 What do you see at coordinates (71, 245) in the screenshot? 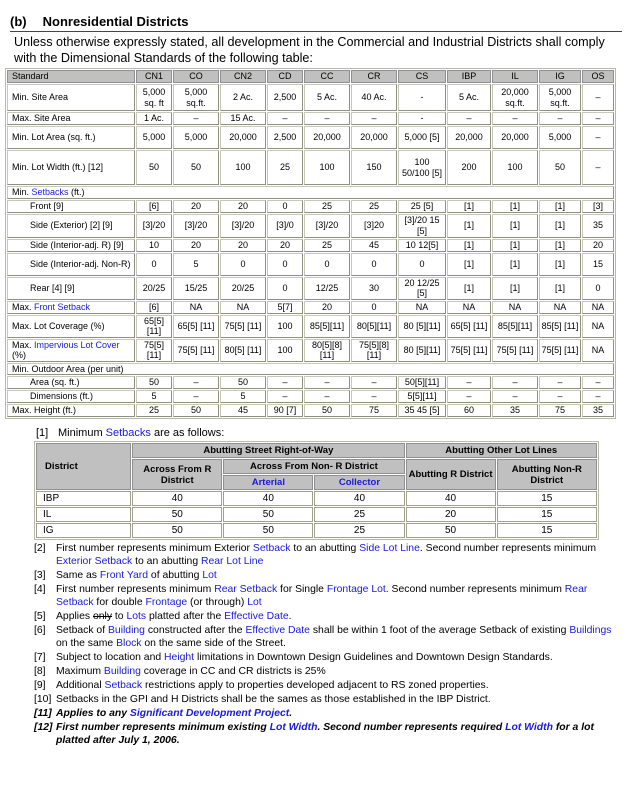
I see `row-label: Side (Interior-adj. R) [9]` at bounding box center [71, 245].